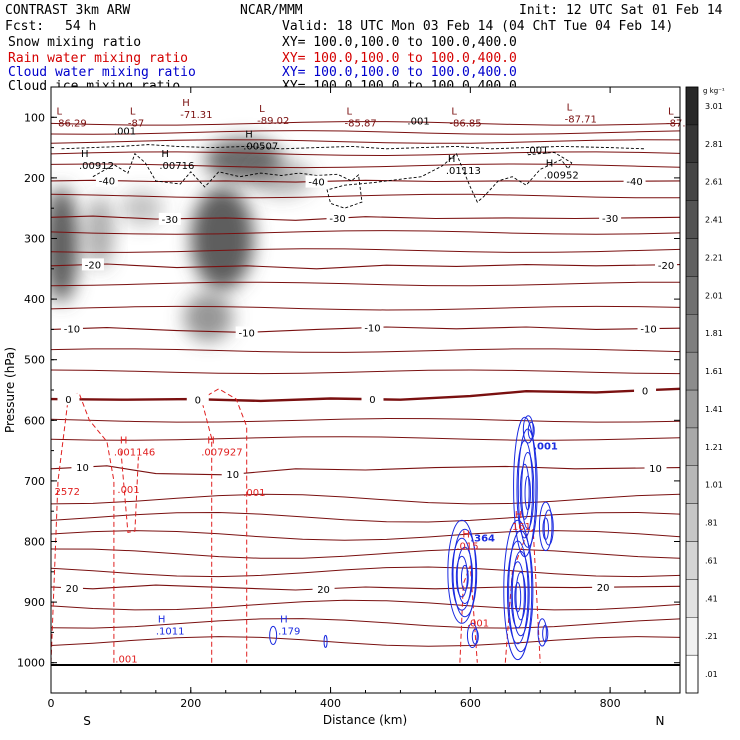 This screenshot has height=740, width=740. I want to click on colorbar-label: 2.81, so click(714, 144).